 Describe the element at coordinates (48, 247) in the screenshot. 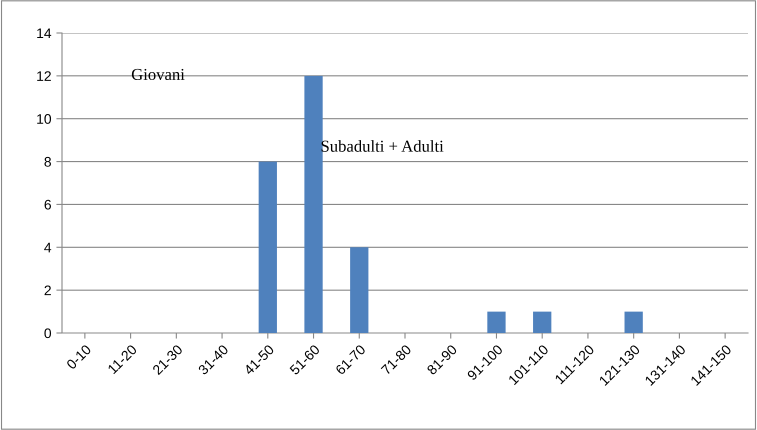

I see `y-tick-label: 4` at that location.